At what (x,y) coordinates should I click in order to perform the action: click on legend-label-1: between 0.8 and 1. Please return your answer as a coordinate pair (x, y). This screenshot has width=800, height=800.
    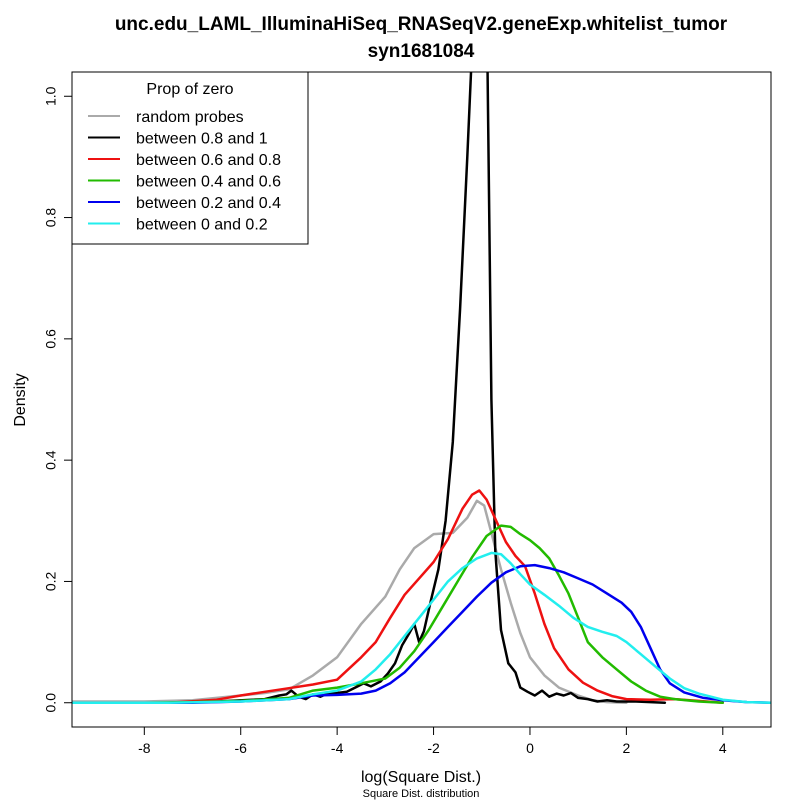
    Looking at the image, I should click on (202, 139).